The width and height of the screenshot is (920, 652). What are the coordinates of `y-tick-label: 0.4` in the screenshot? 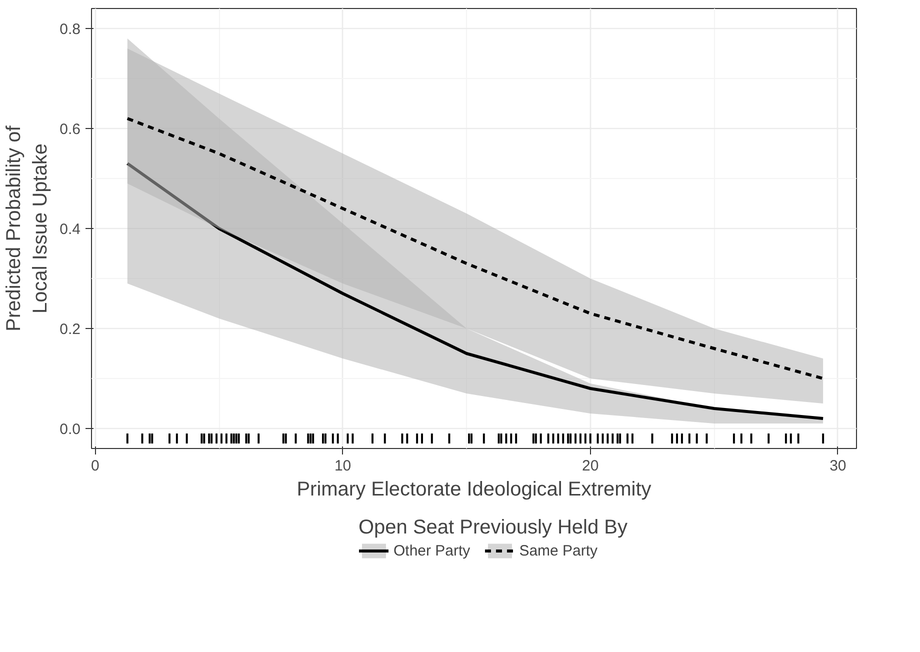 It's located at (70, 229).